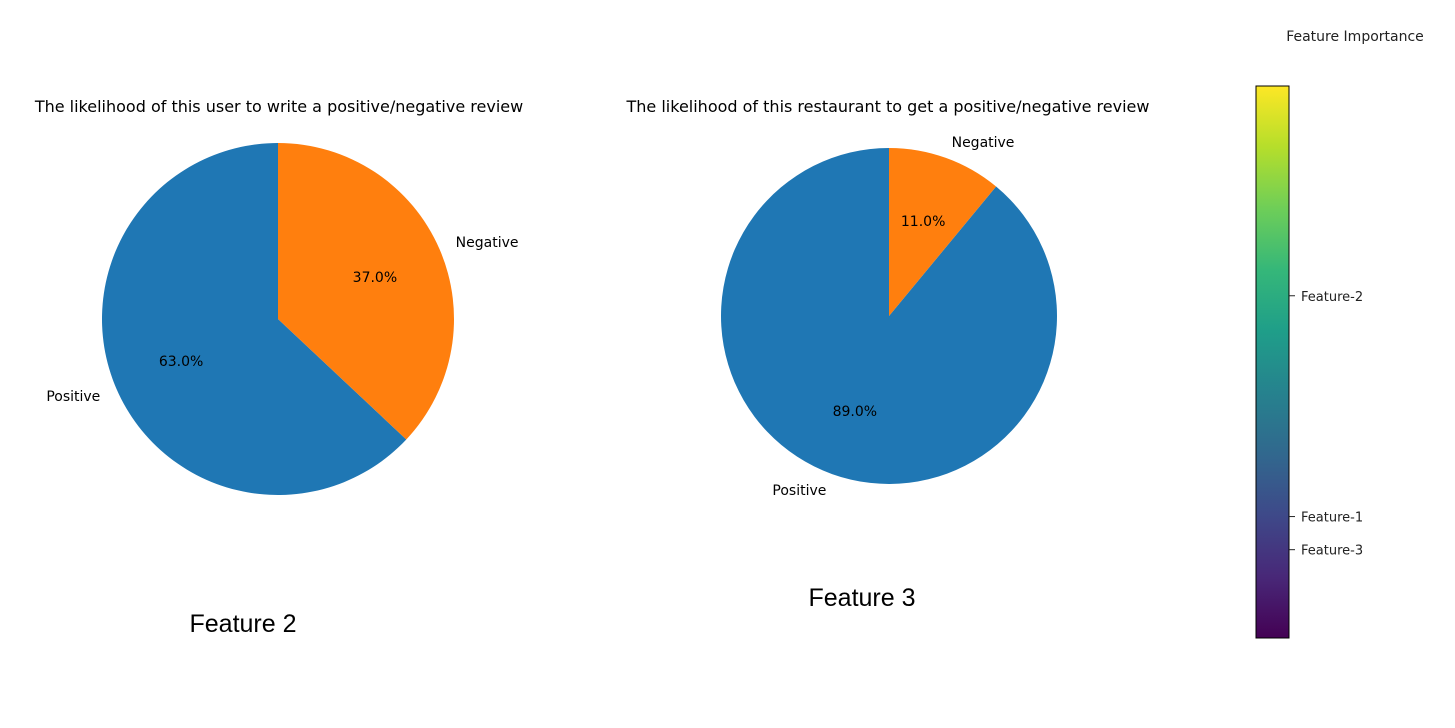  What do you see at coordinates (254, 319) in the screenshot?
I see `pie-slice-positive` at bounding box center [254, 319].